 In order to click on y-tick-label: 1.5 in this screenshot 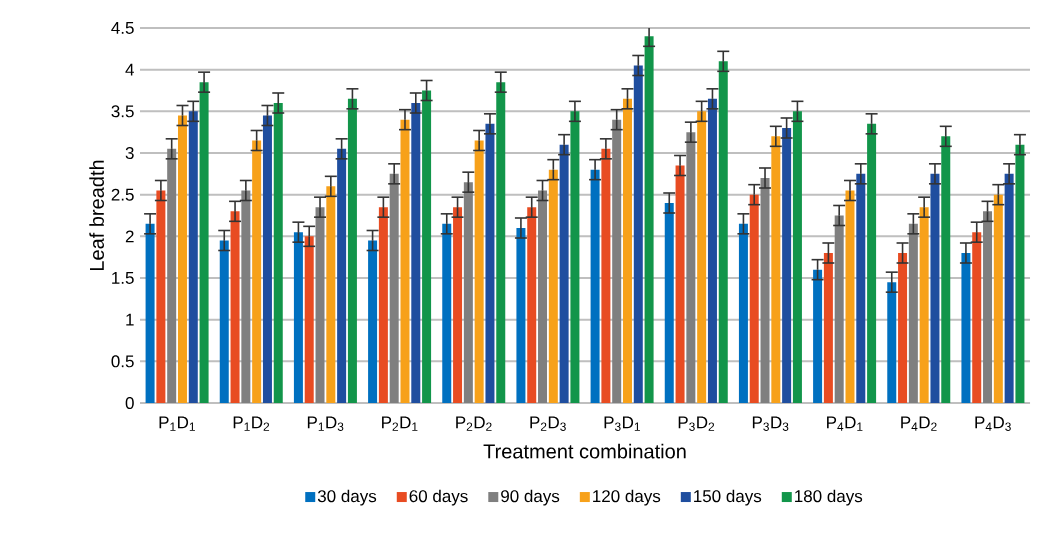, I will do `click(123, 278)`.